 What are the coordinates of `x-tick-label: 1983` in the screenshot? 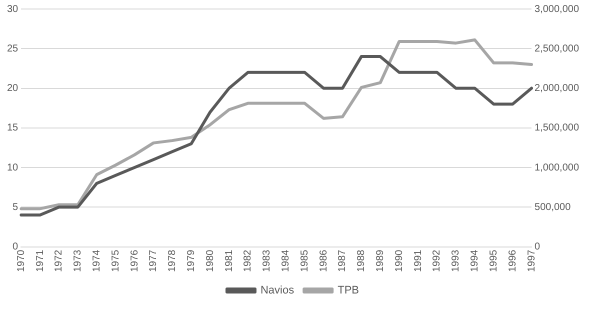 It's located at (267, 260).